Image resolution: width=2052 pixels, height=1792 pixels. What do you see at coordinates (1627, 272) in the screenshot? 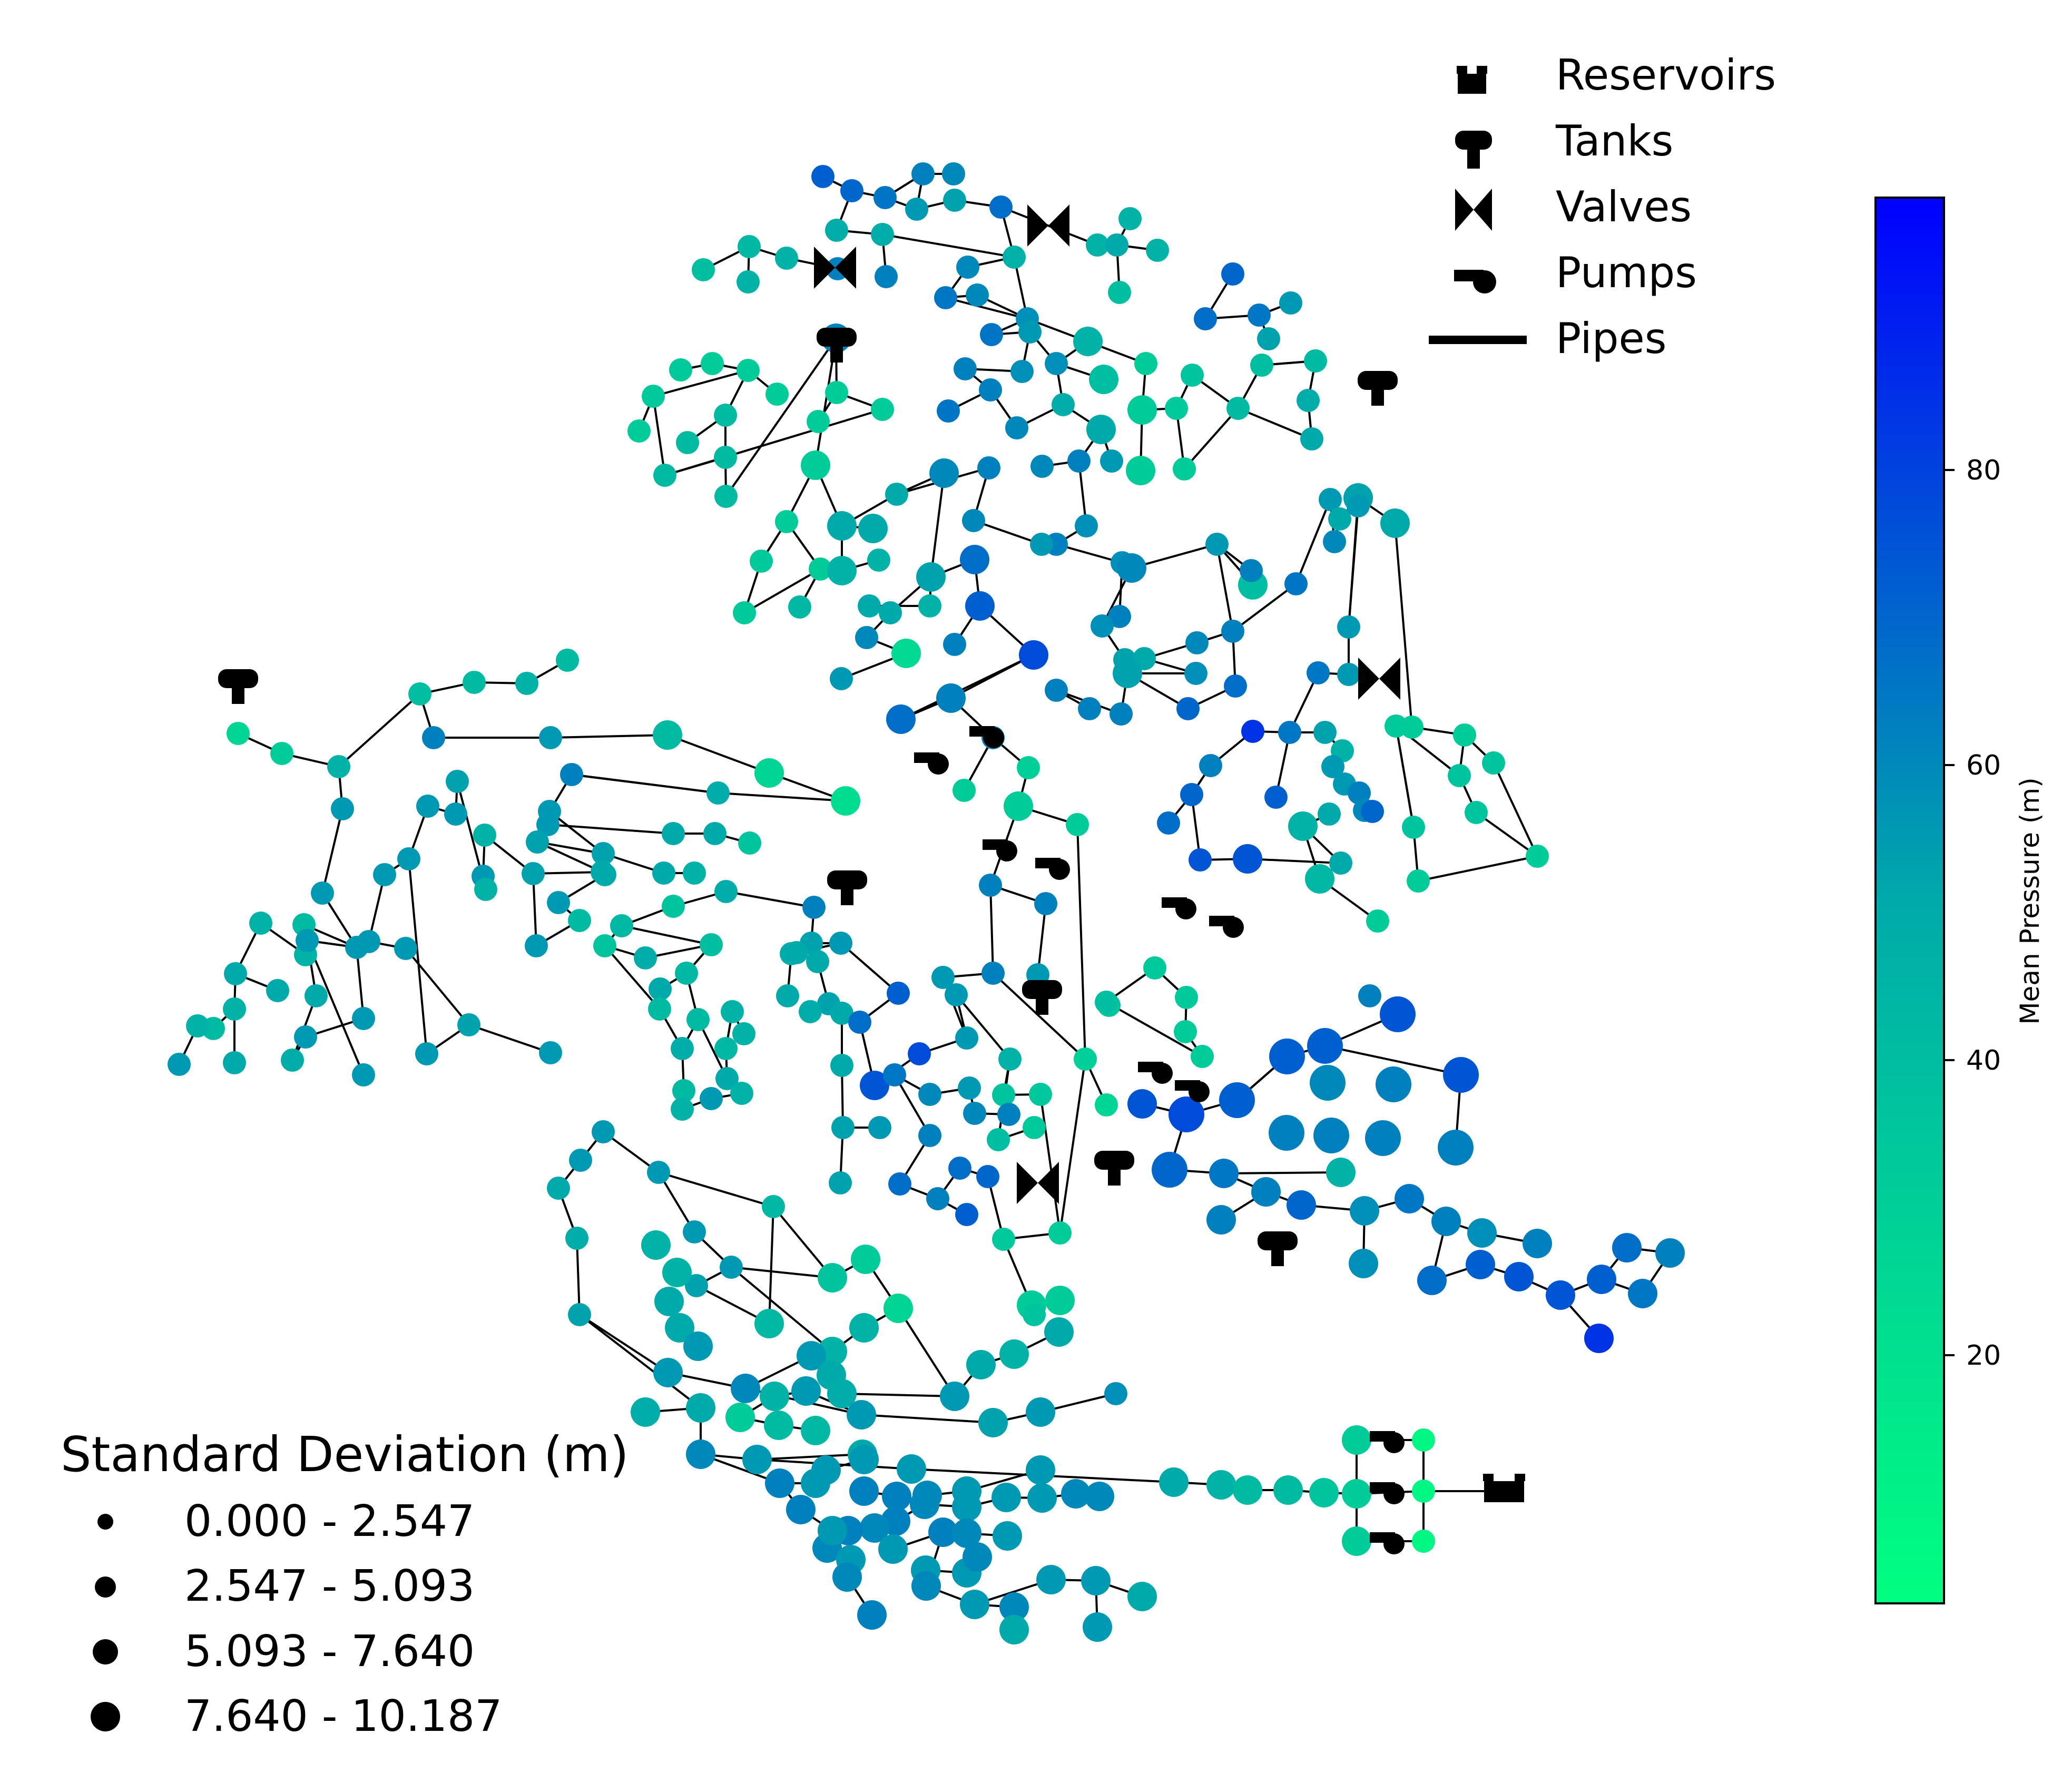
I see `legend-label-pumps: Pumps` at bounding box center [1627, 272].